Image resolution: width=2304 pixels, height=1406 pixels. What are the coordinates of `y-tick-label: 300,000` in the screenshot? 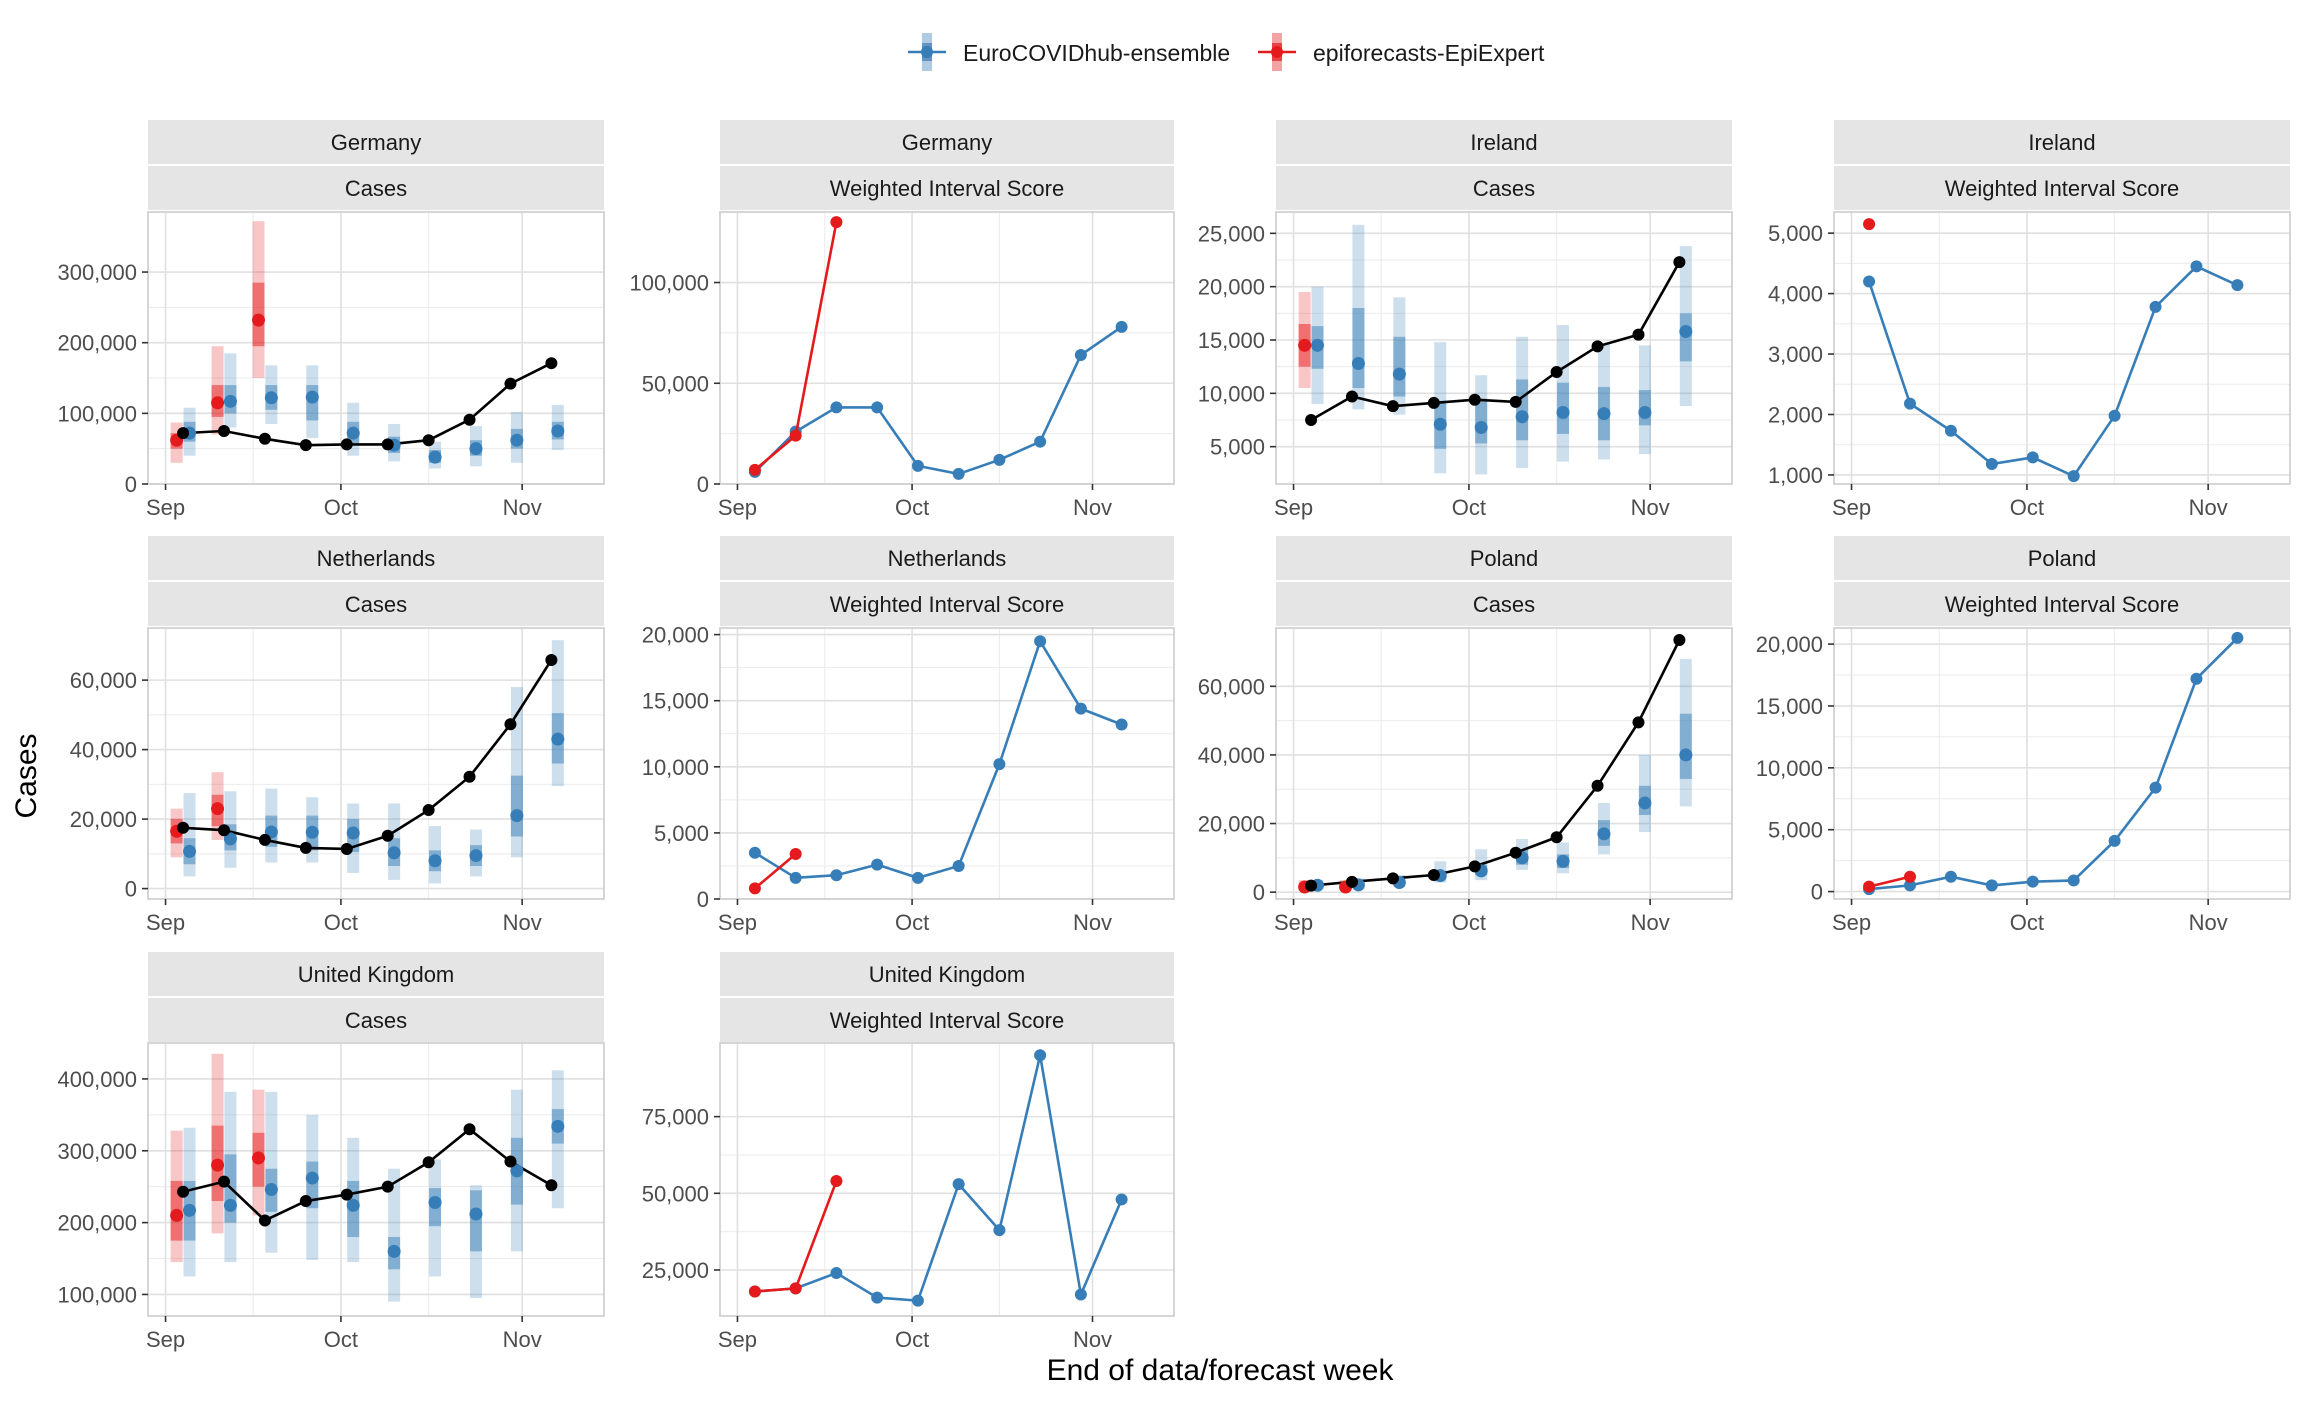 It's located at (97, 1151).